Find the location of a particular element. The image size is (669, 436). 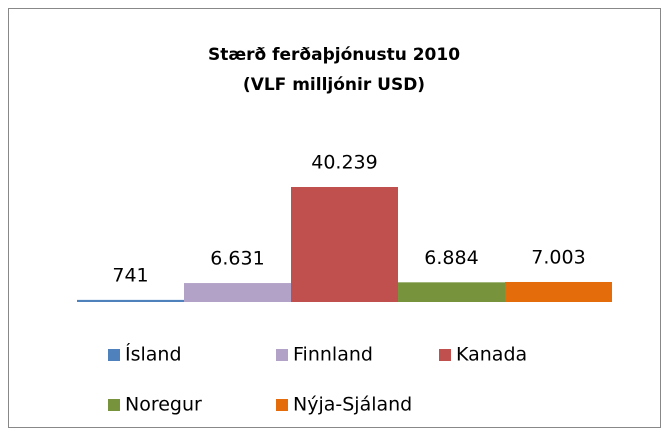

data-label: 741 is located at coordinates (130, 275).